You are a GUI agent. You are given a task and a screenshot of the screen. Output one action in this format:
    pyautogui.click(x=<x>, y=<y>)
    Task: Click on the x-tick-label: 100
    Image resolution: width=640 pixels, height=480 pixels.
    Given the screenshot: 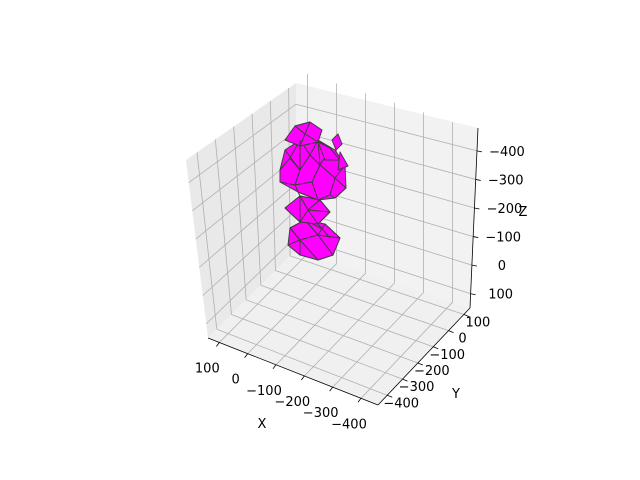 What is the action you would take?
    pyautogui.click(x=207, y=368)
    